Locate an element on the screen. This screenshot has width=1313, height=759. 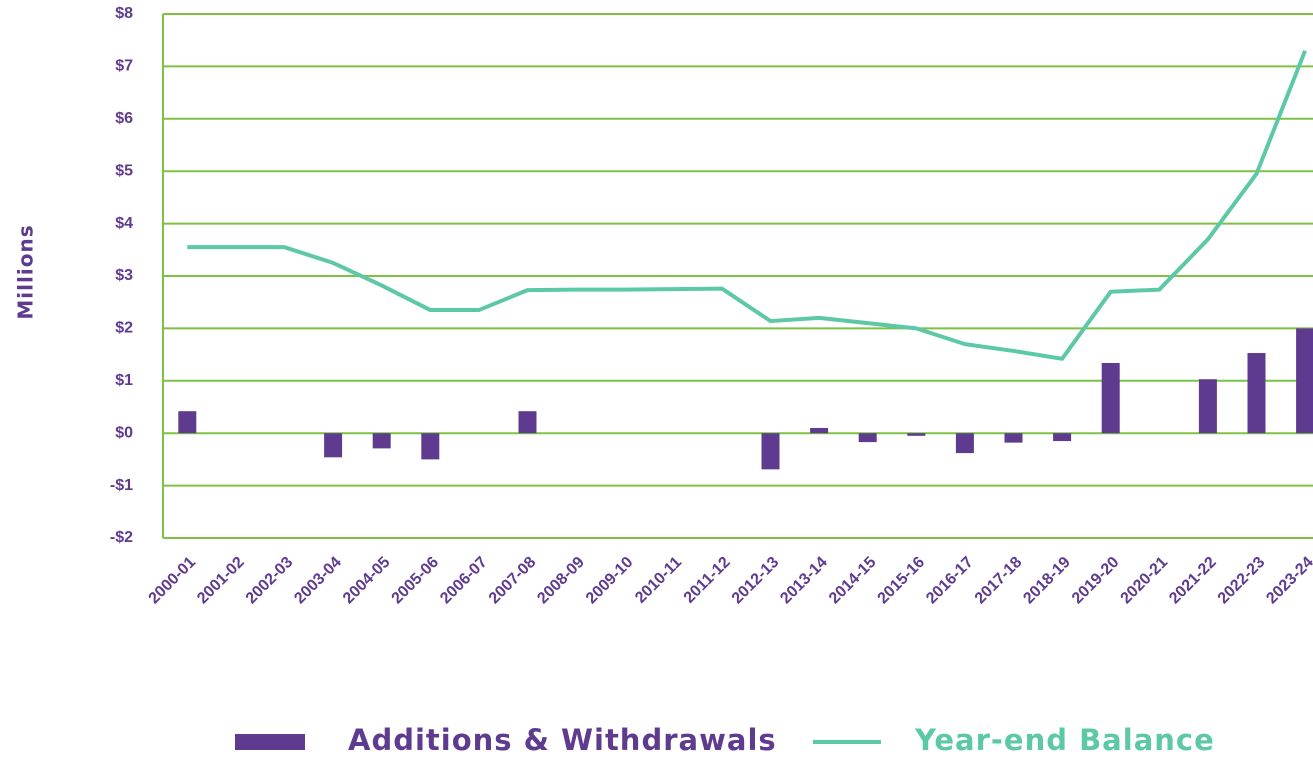
x-tick-label: 2014-15 is located at coordinates (853, 581).